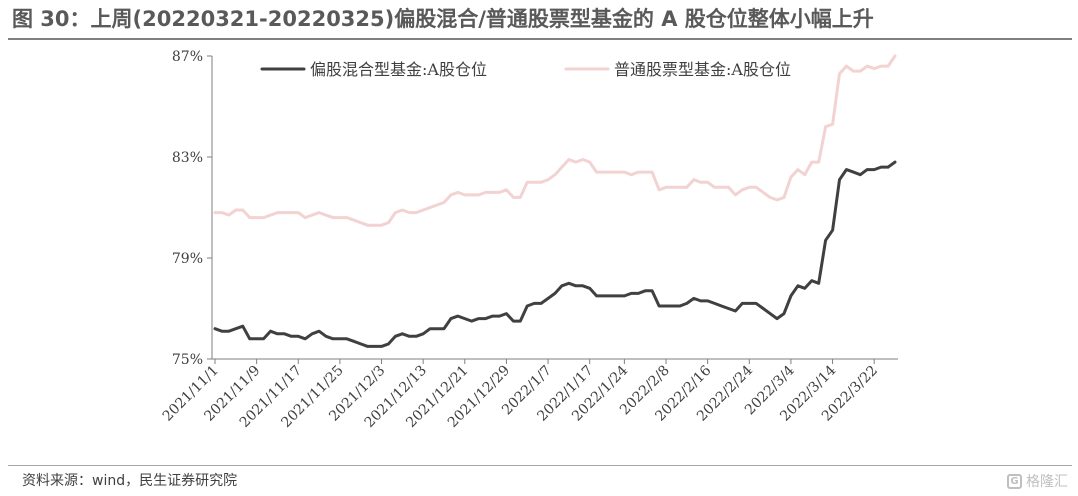  Describe the element at coordinates (398, 69) in the screenshot. I see `legend-label-1: 偏股混合型基金:A股仓位` at that location.